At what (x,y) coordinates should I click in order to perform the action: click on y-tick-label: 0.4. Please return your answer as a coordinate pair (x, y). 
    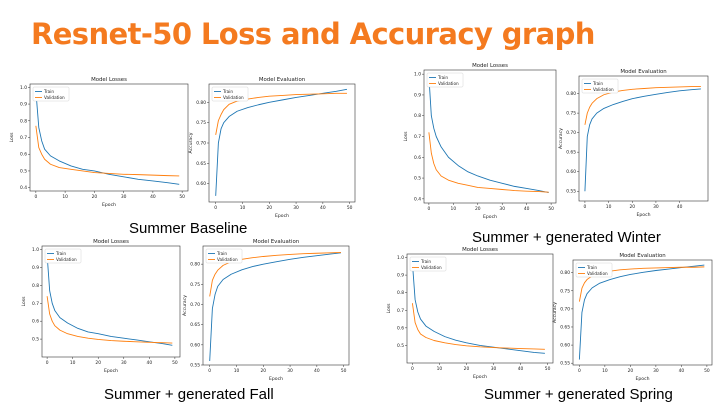
    Looking at the image, I should click on (23, 188).